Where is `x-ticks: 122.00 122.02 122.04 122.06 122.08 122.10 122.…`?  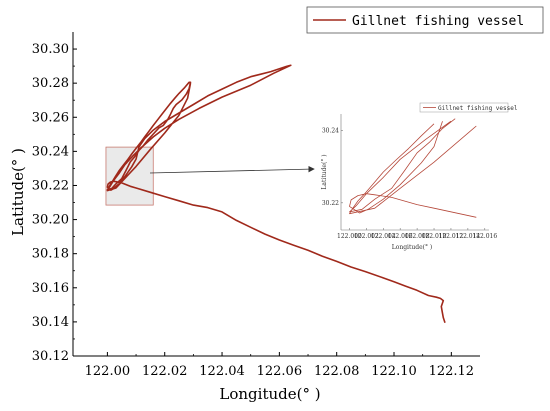 x-ticks: 122.00 122.02 122.04 122.06 122.08 122.10 122.… is located at coordinates (279, 365).